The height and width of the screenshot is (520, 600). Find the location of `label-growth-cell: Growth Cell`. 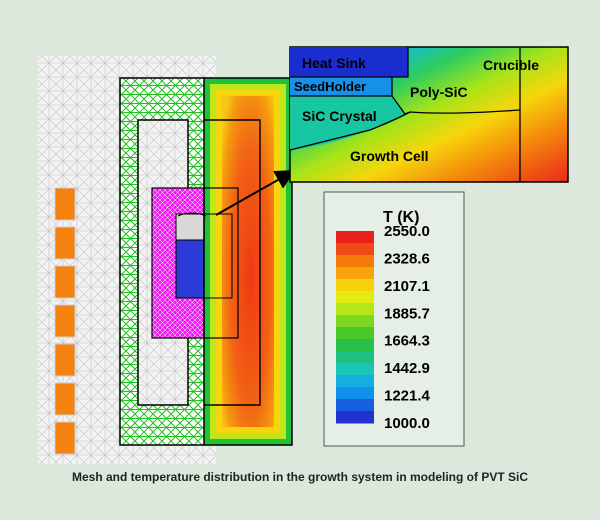

label-growth-cell: Growth Cell is located at coordinates (389, 156).